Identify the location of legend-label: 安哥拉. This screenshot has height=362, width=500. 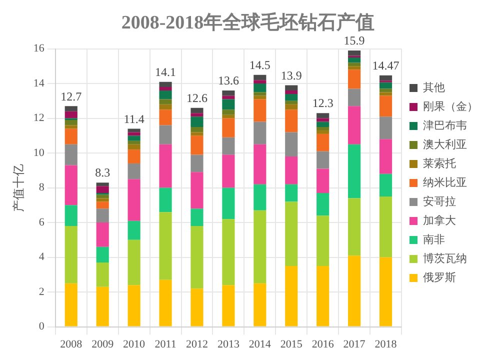
(439, 201).